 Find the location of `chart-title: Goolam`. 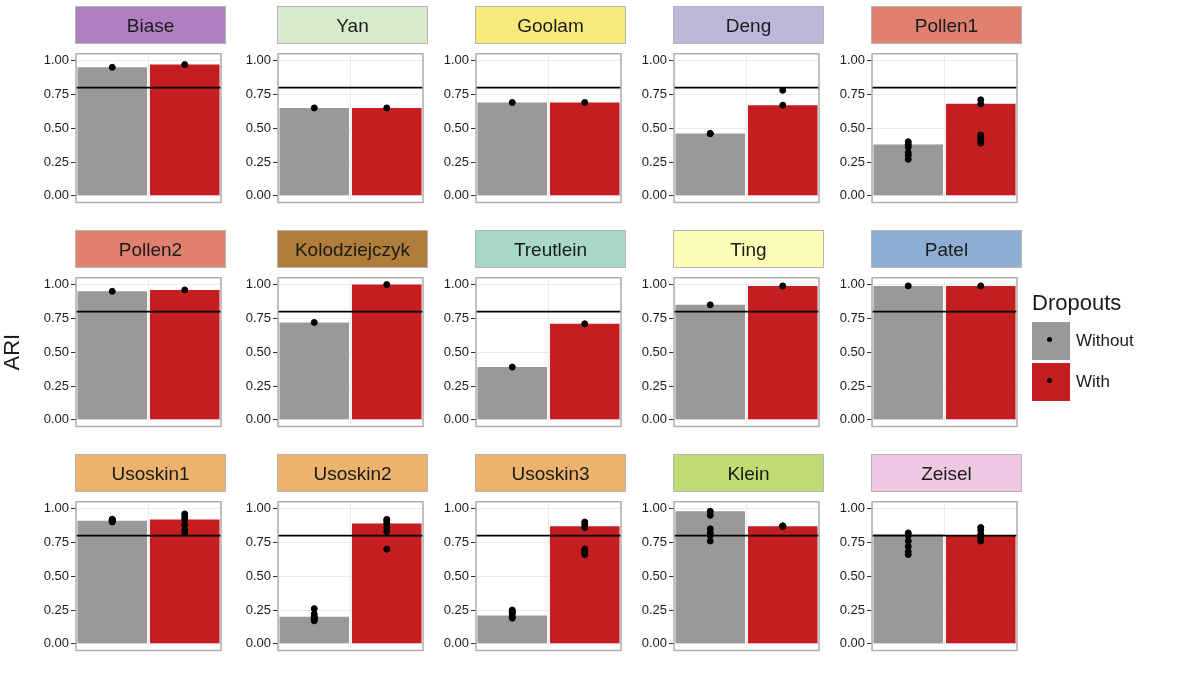

chart-title: Goolam is located at coordinates (550, 25).